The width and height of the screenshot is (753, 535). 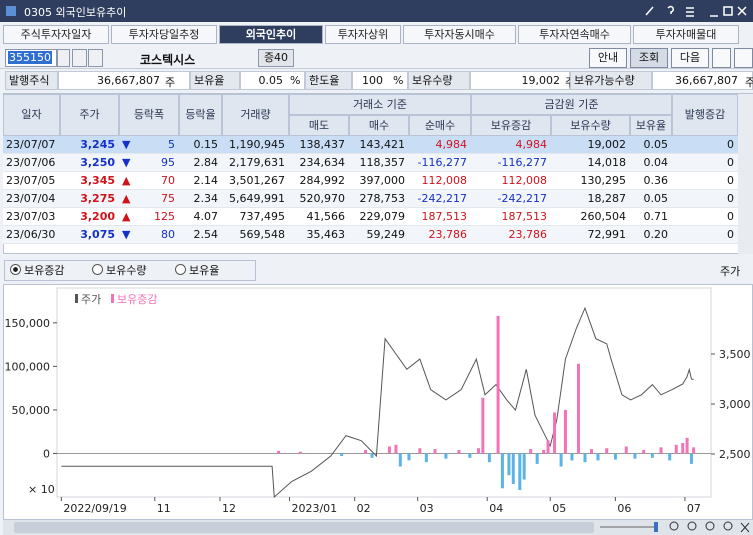 I want to click on x-tick-label: 2023/01, so click(x=314, y=508).